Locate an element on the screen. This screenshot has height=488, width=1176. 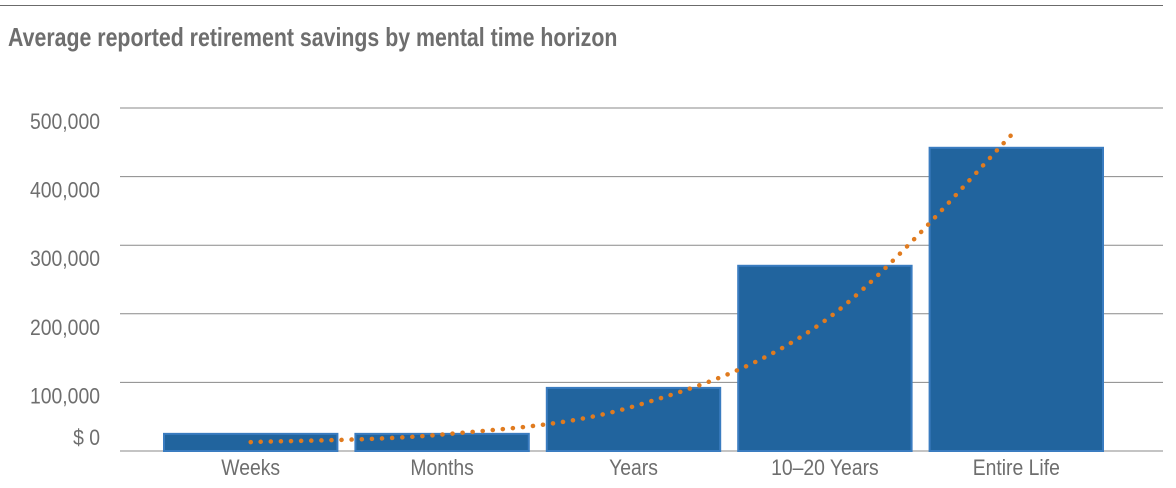
y-tick-label: 300,000 is located at coordinates (65, 259).